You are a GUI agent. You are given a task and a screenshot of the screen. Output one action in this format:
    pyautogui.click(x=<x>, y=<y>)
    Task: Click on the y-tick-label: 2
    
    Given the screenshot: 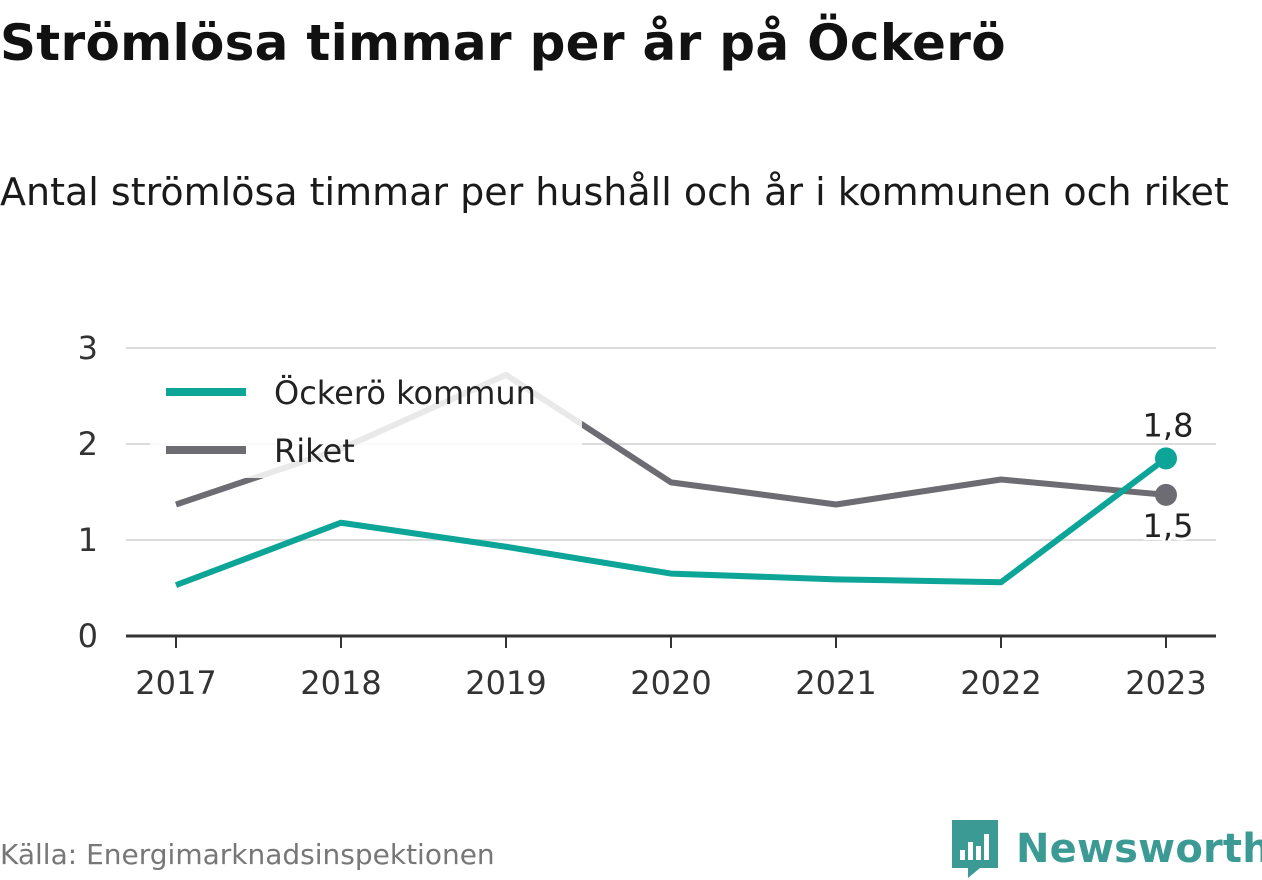 What is the action you would take?
    pyautogui.click(x=88, y=444)
    